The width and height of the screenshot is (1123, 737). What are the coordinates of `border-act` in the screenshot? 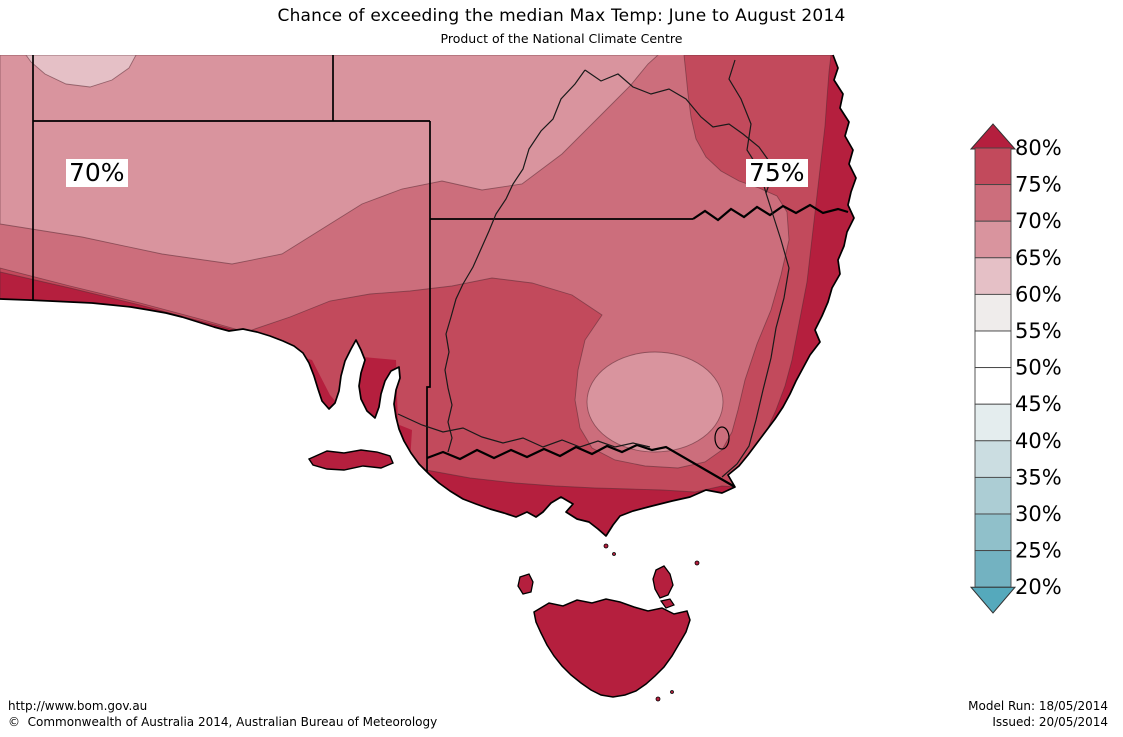 It's located at (722, 438).